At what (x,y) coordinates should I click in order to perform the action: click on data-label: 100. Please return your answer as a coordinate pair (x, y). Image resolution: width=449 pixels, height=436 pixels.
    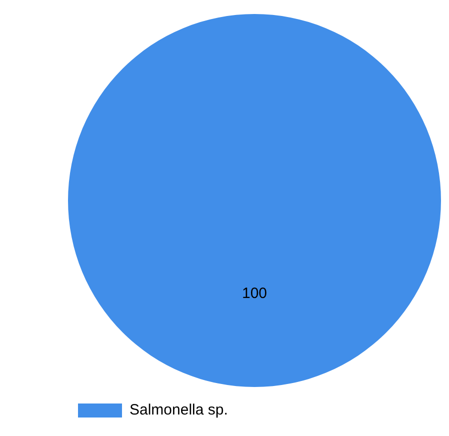
    Looking at the image, I should click on (255, 293).